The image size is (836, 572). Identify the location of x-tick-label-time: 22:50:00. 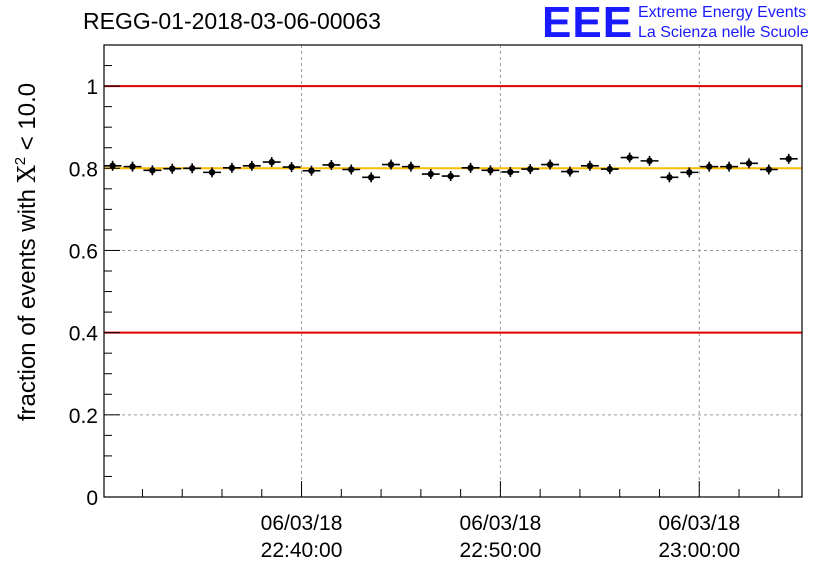
(501, 550).